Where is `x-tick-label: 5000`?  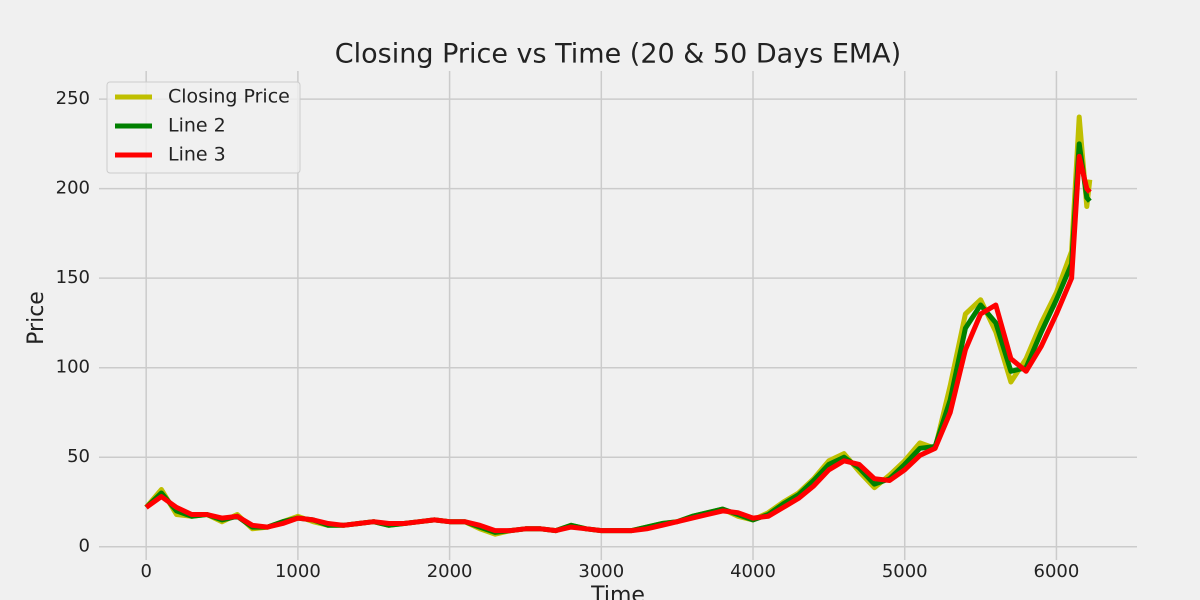 x-tick-label: 5000 is located at coordinates (905, 571).